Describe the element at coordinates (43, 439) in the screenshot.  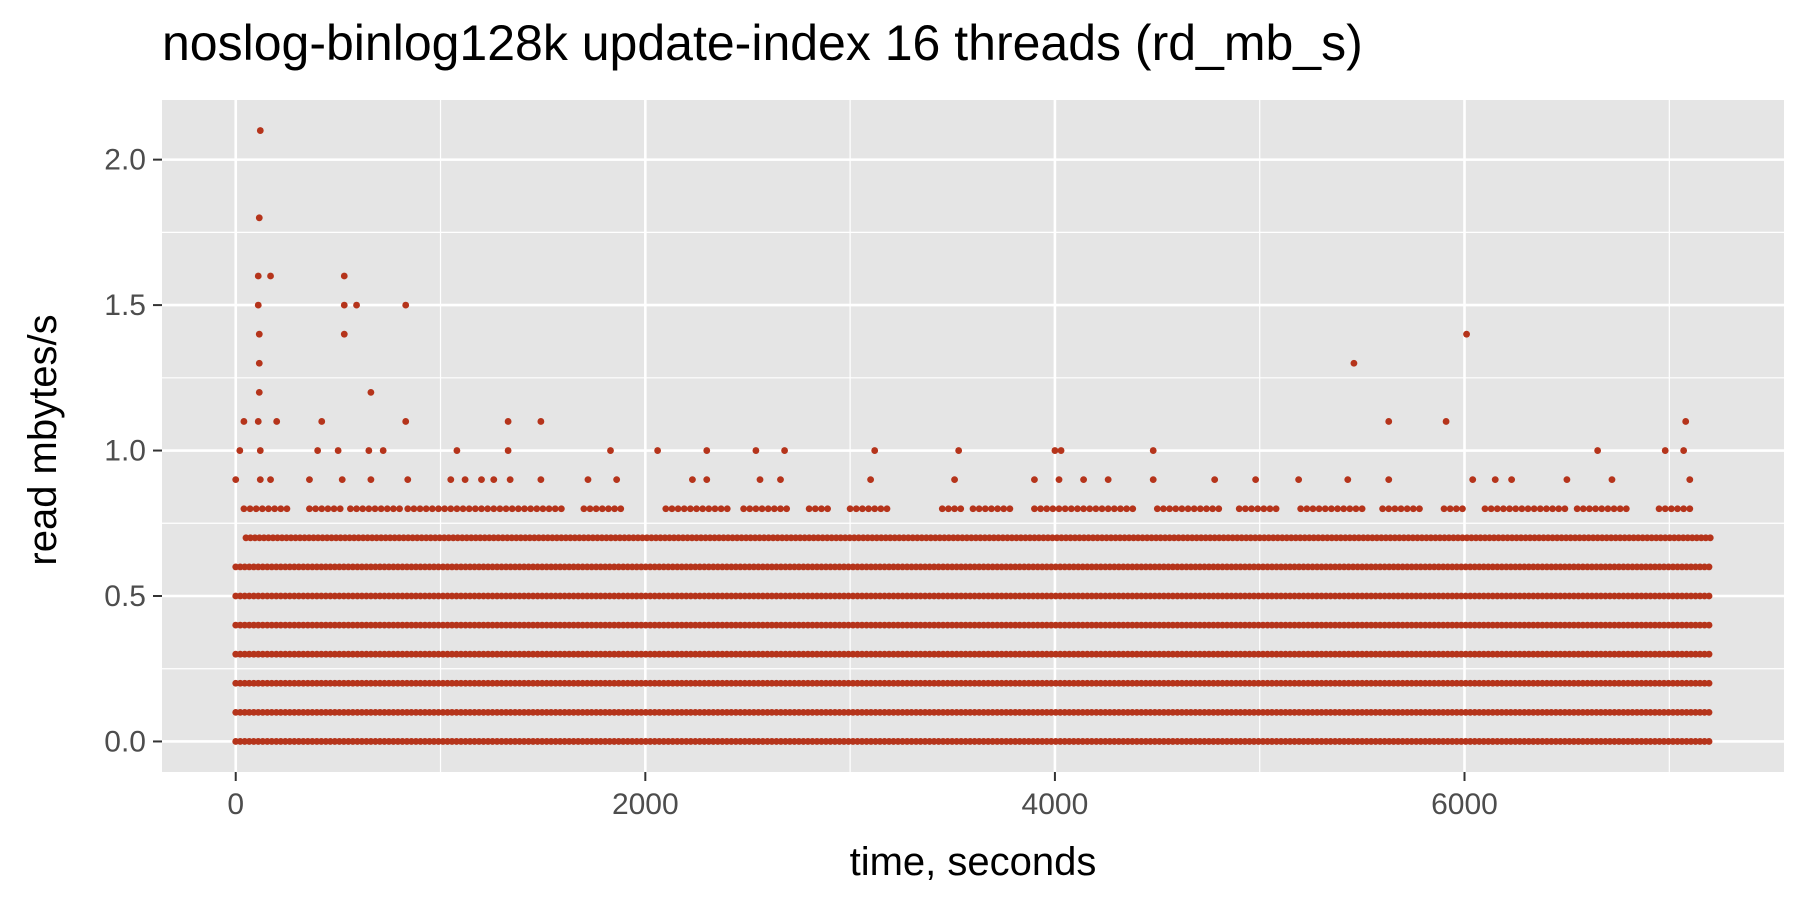
I see `y-axis-title: read mbytes/s` at that location.